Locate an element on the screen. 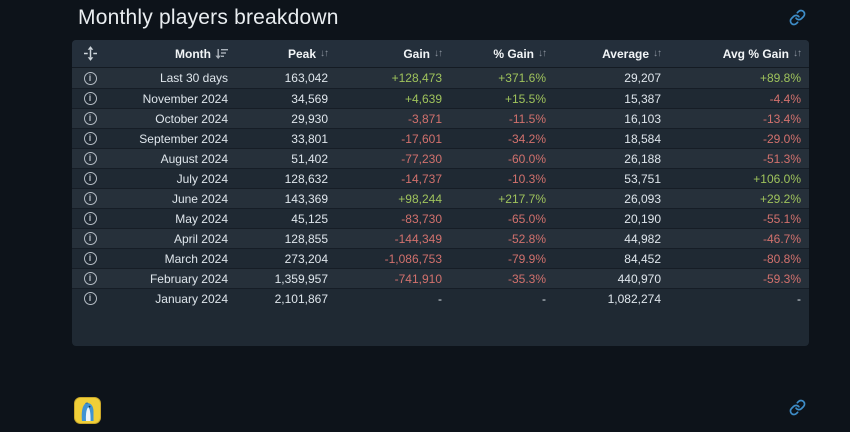  table-header-row: Month Peak ↓↑ Gain ↓↑ % Gain ↓↑ is located at coordinates (440, 54).